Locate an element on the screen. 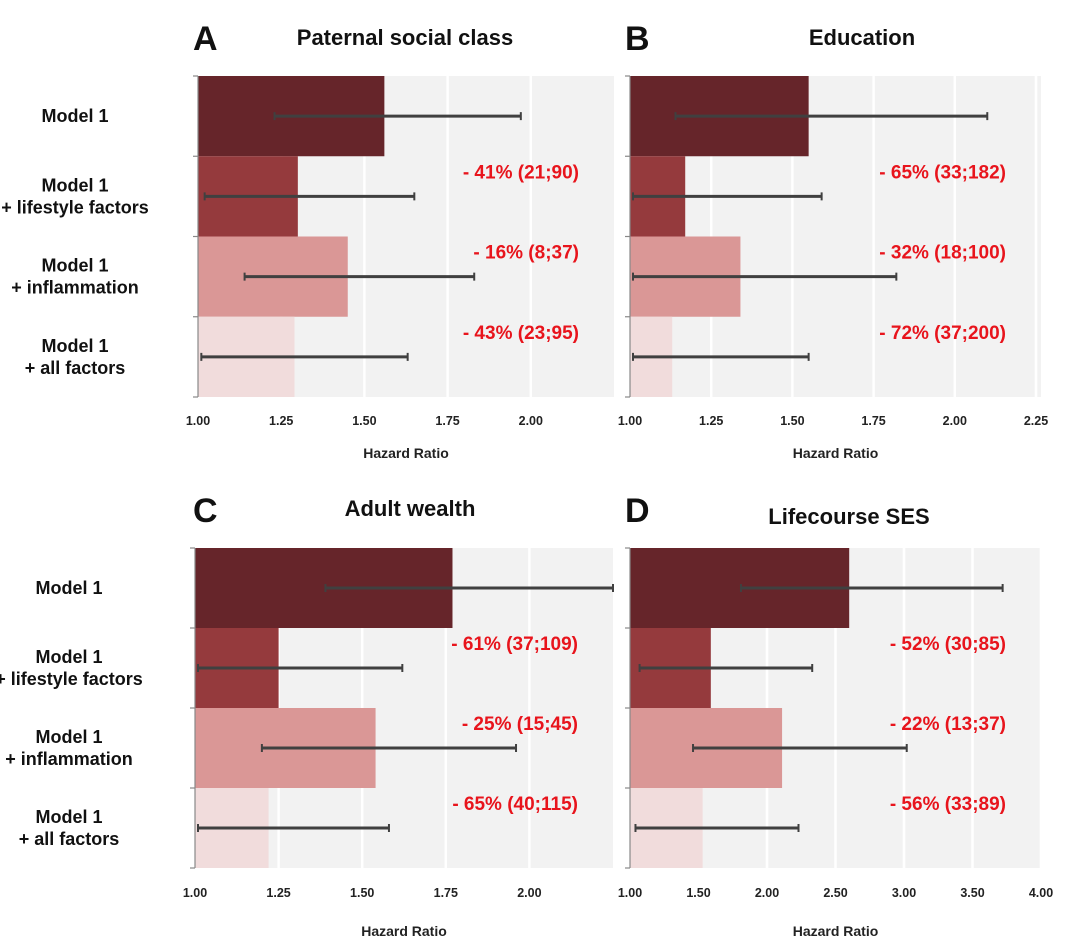 This screenshot has width=1065, height=944. annotation: - 61% (37;109) is located at coordinates (514, 644).